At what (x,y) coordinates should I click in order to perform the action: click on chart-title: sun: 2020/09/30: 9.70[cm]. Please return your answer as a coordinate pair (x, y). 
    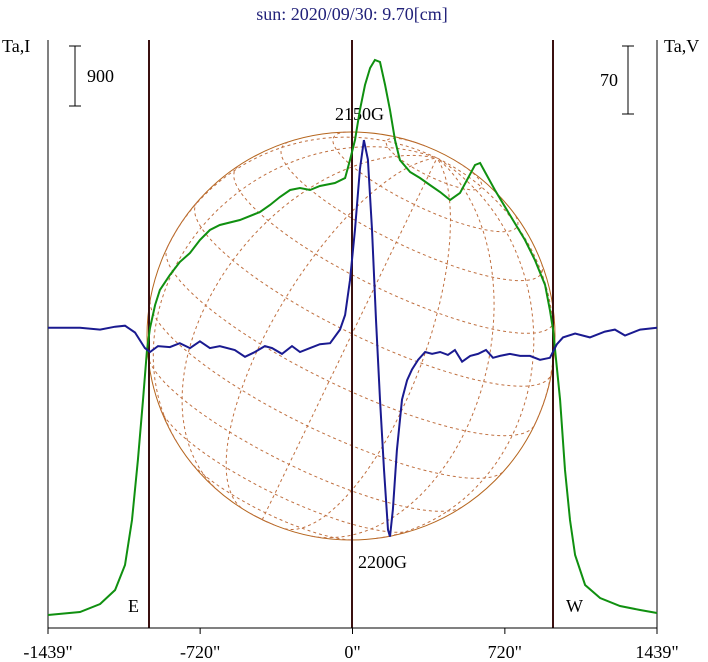
    Looking at the image, I should click on (352, 14).